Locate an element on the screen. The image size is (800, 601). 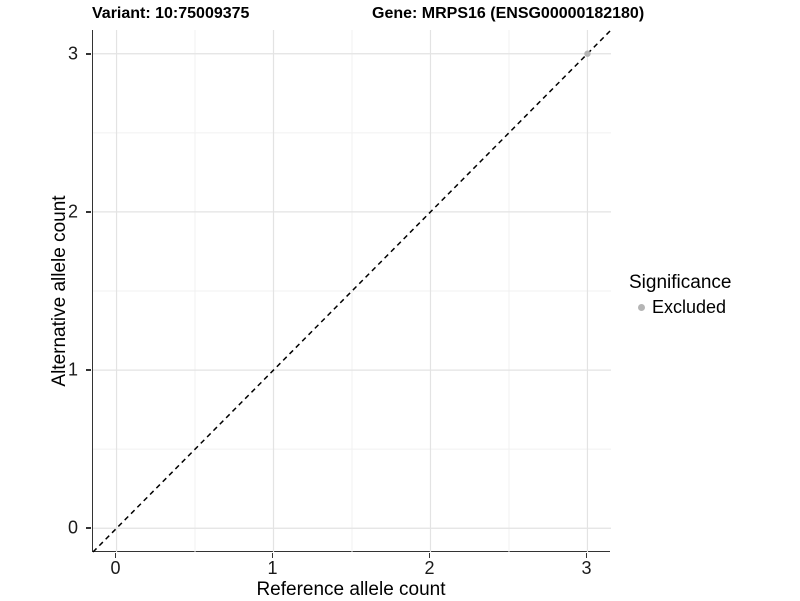
legend: Significance Excluded is located at coordinates (680, 295).